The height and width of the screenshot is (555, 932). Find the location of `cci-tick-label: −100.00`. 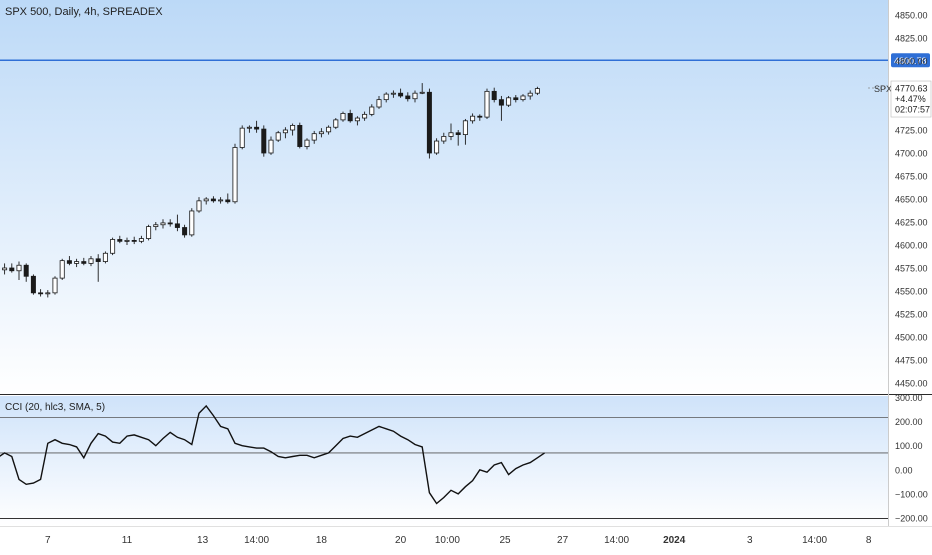

cci-tick-label: −100.00 is located at coordinates (911, 494).